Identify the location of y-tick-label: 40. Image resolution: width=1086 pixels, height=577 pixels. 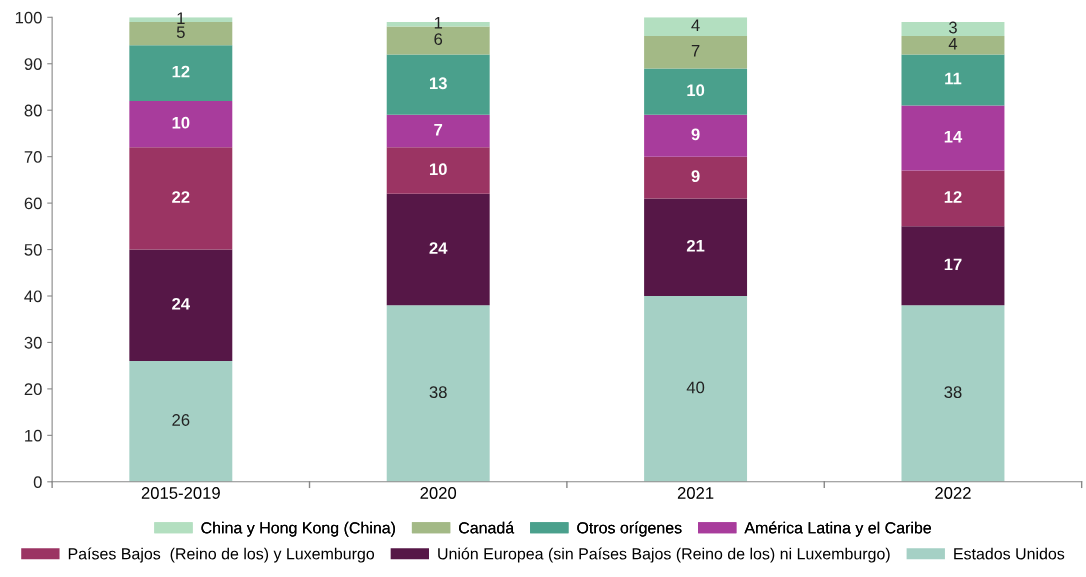
(33, 296).